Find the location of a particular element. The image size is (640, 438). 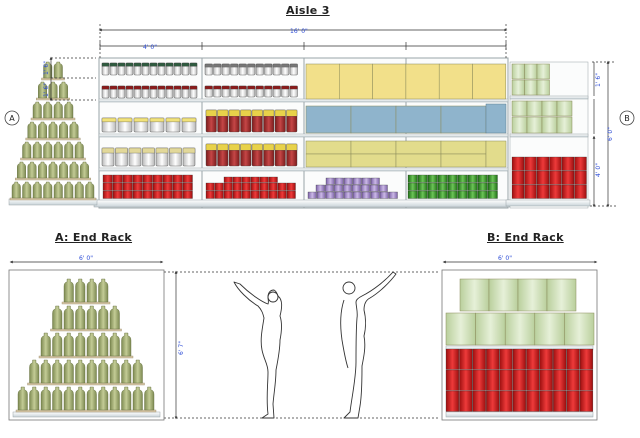

aisle-title: Aisle 3 is located at coordinates (308, 10).